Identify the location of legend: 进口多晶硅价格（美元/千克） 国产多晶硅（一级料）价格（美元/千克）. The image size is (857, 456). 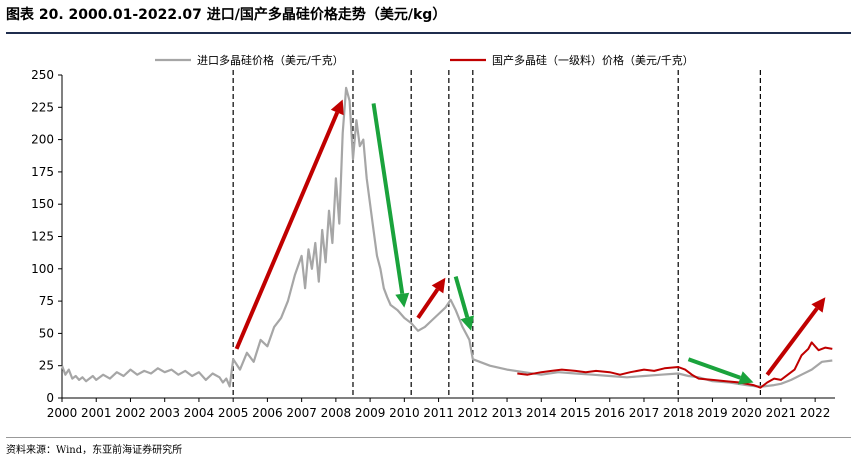
(424, 60).